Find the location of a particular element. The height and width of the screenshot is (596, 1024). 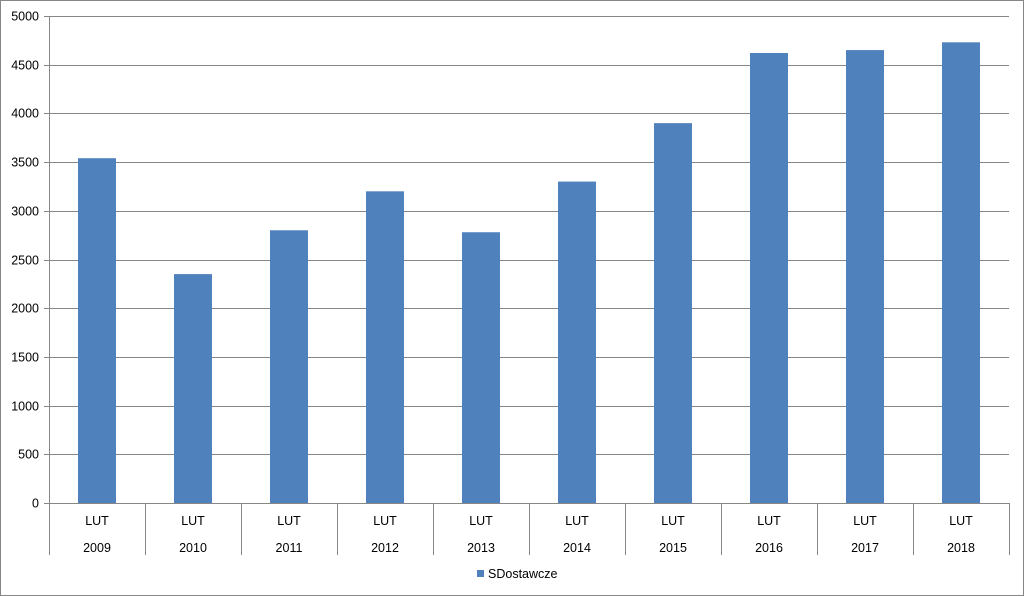

x-tick-label-year: 2011 is located at coordinates (289, 548).